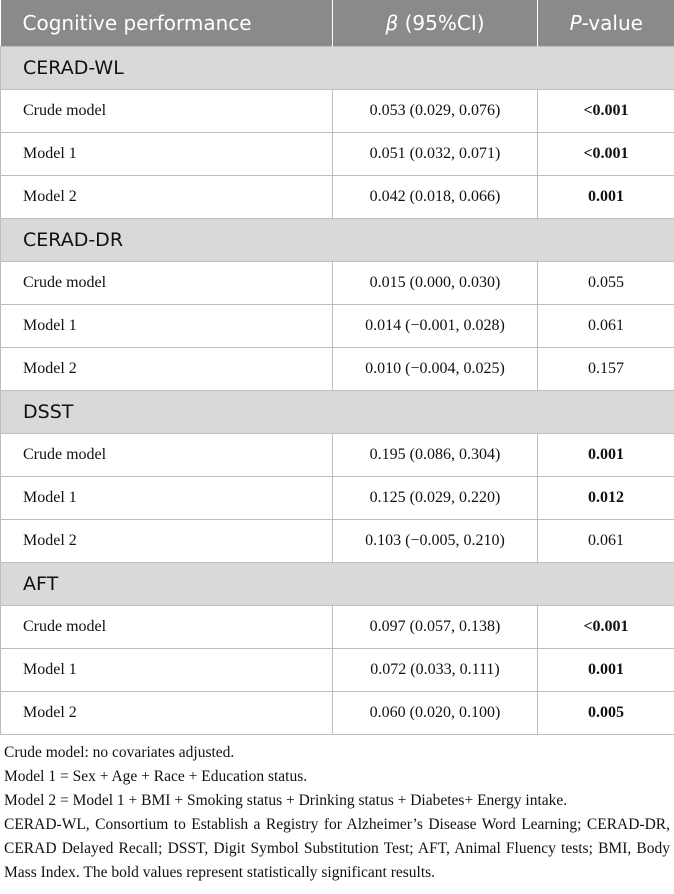 This screenshot has height=894, width=674. What do you see at coordinates (392, 23) in the screenshot?
I see `header-text: β` at bounding box center [392, 23].